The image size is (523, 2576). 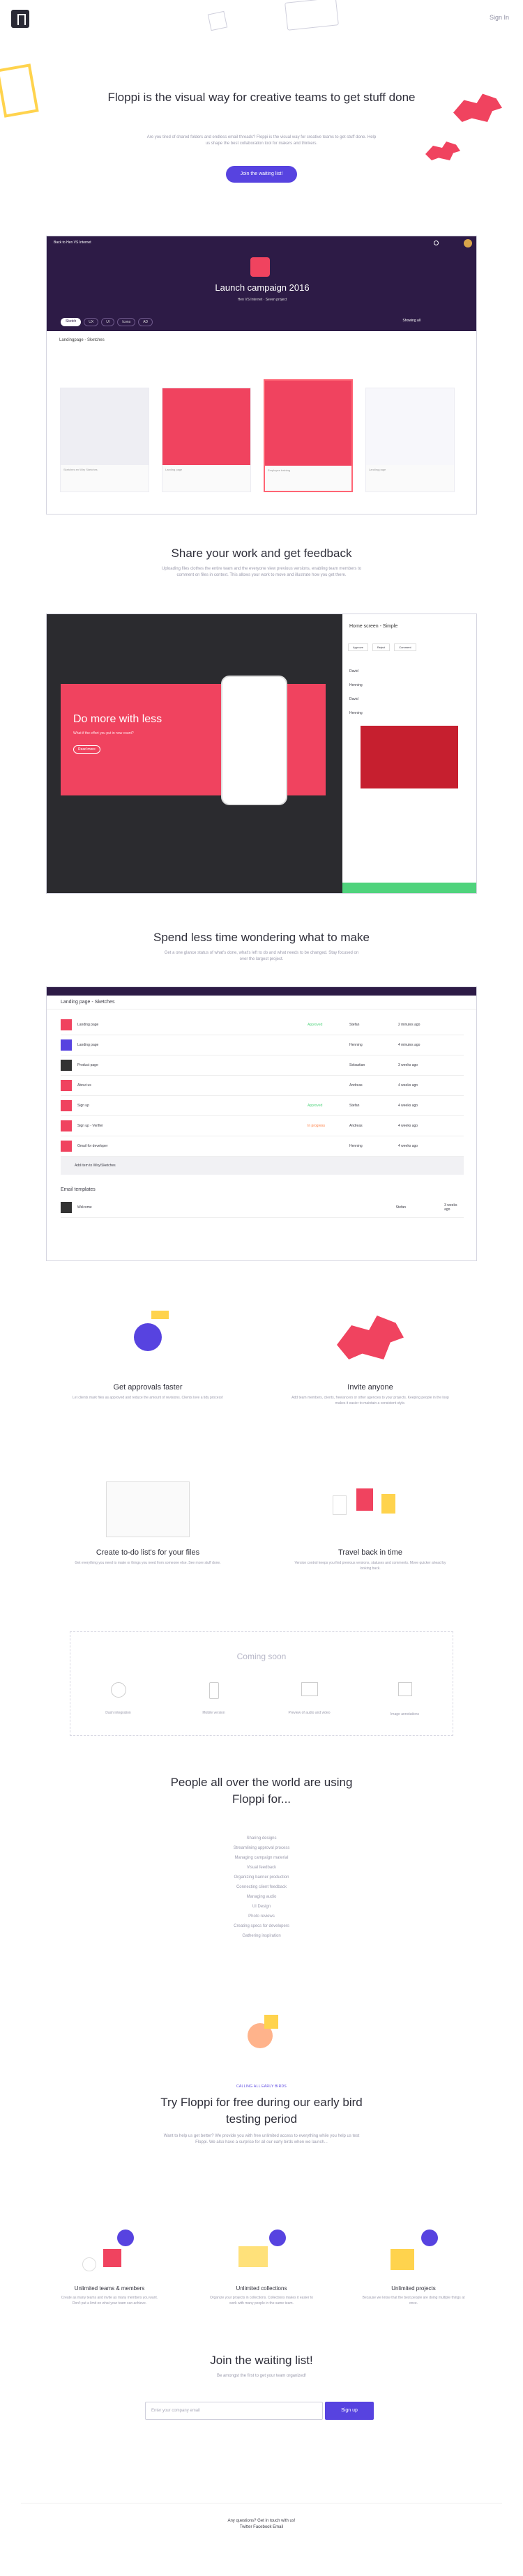 What do you see at coordinates (261, 2087) in the screenshot?
I see `early-bird-tag: CALLING ALL EARLY BIRDS` at bounding box center [261, 2087].